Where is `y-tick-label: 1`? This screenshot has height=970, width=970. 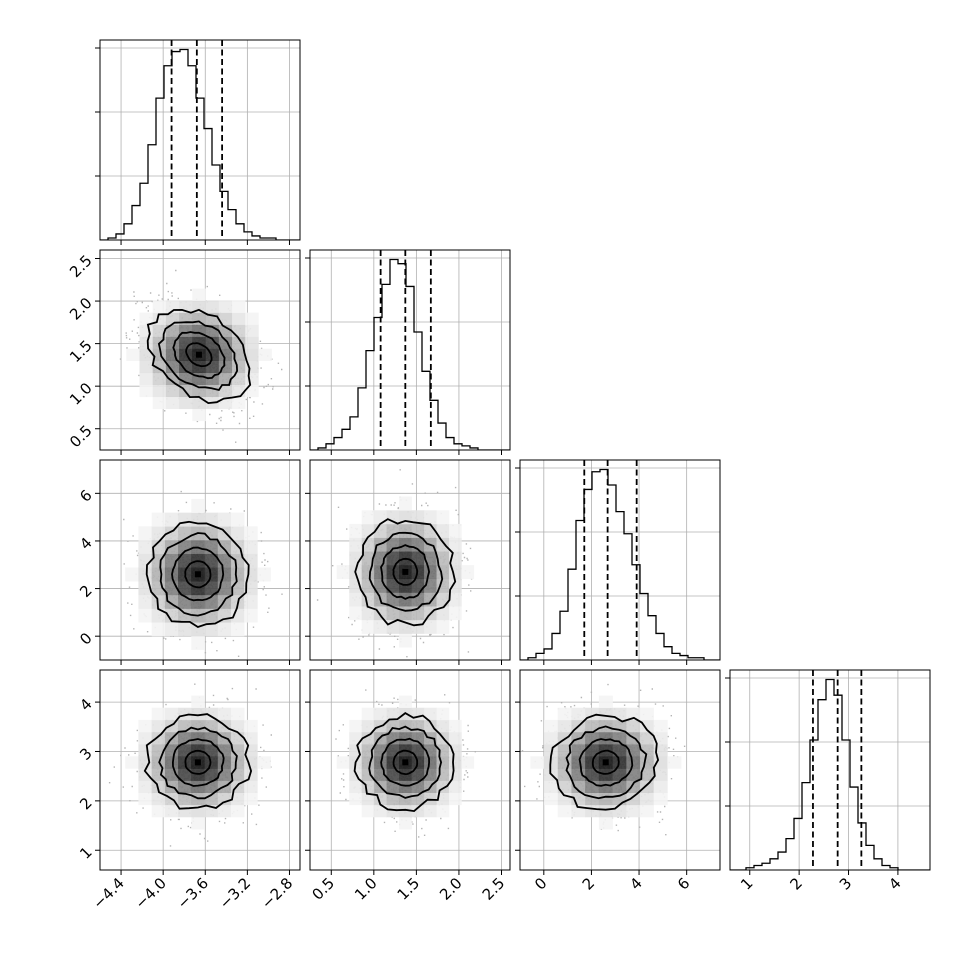
y-tick-label: 1 is located at coordinates (85, 852).